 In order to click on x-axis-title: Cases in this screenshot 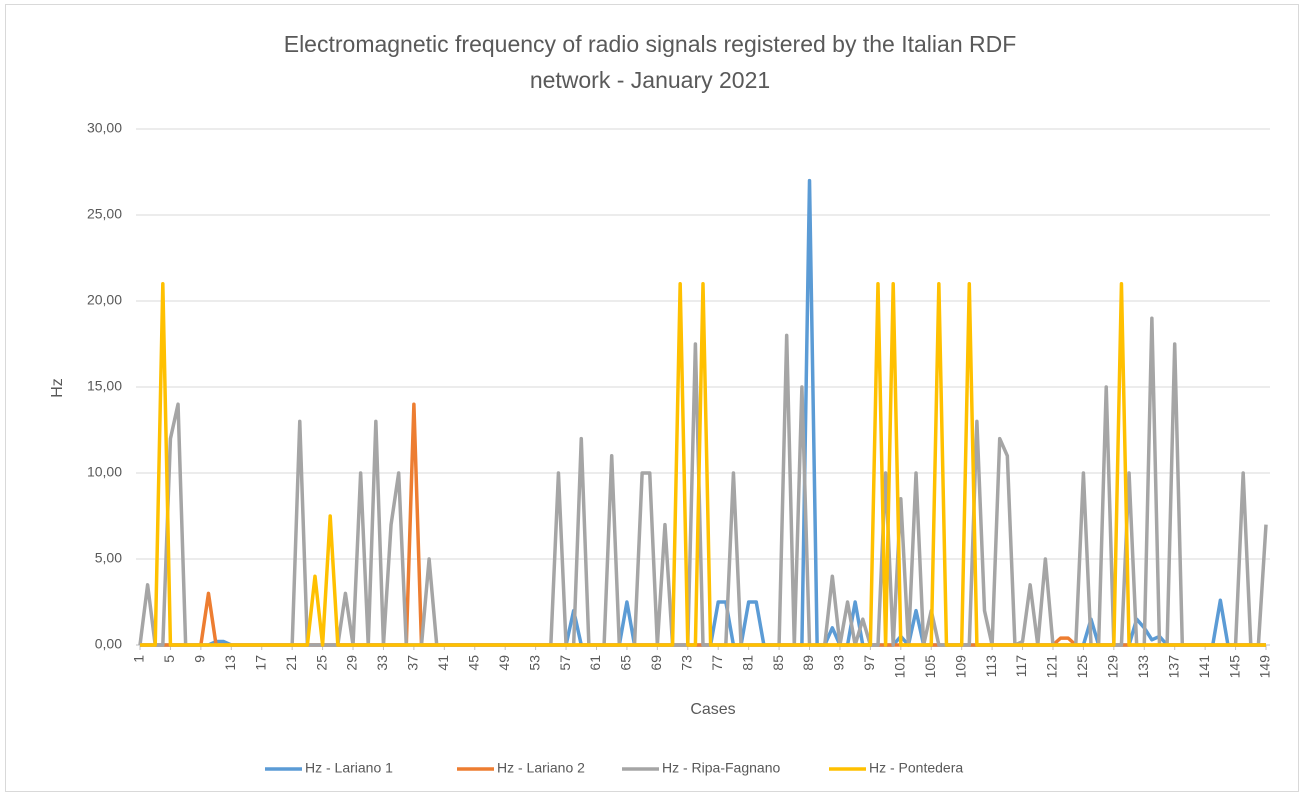, I will do `click(712, 709)`.